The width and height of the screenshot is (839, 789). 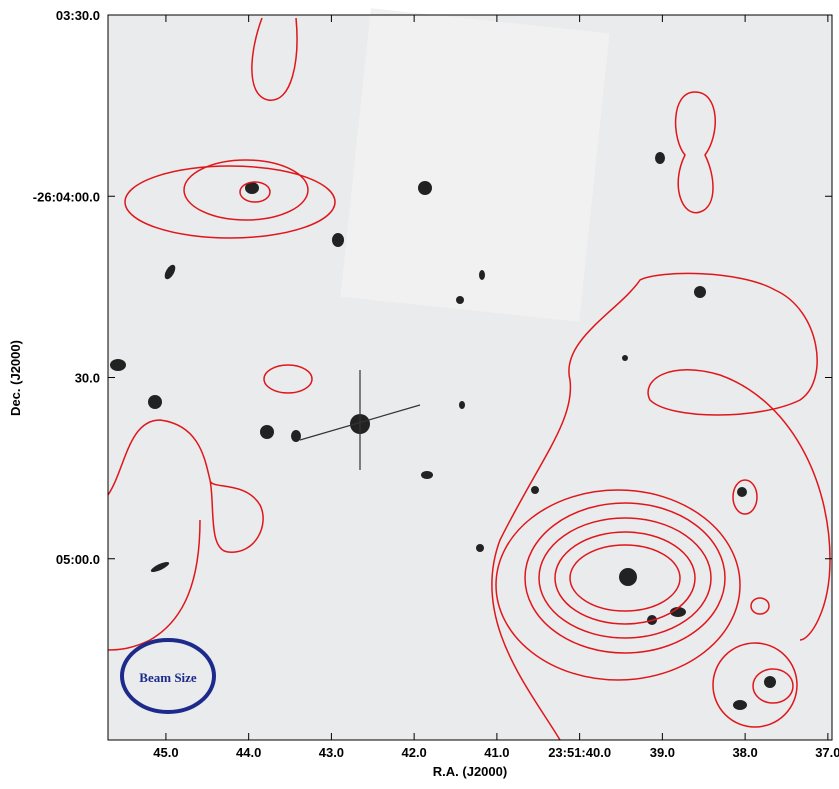 I want to click on y-tick-label: 30.0, so click(x=87, y=378).